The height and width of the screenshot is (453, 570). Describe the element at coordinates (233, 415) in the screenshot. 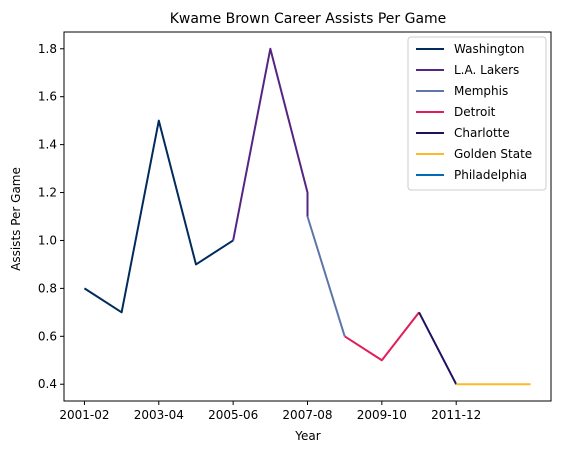

I see `x-tick-label: 2005-06` at that location.